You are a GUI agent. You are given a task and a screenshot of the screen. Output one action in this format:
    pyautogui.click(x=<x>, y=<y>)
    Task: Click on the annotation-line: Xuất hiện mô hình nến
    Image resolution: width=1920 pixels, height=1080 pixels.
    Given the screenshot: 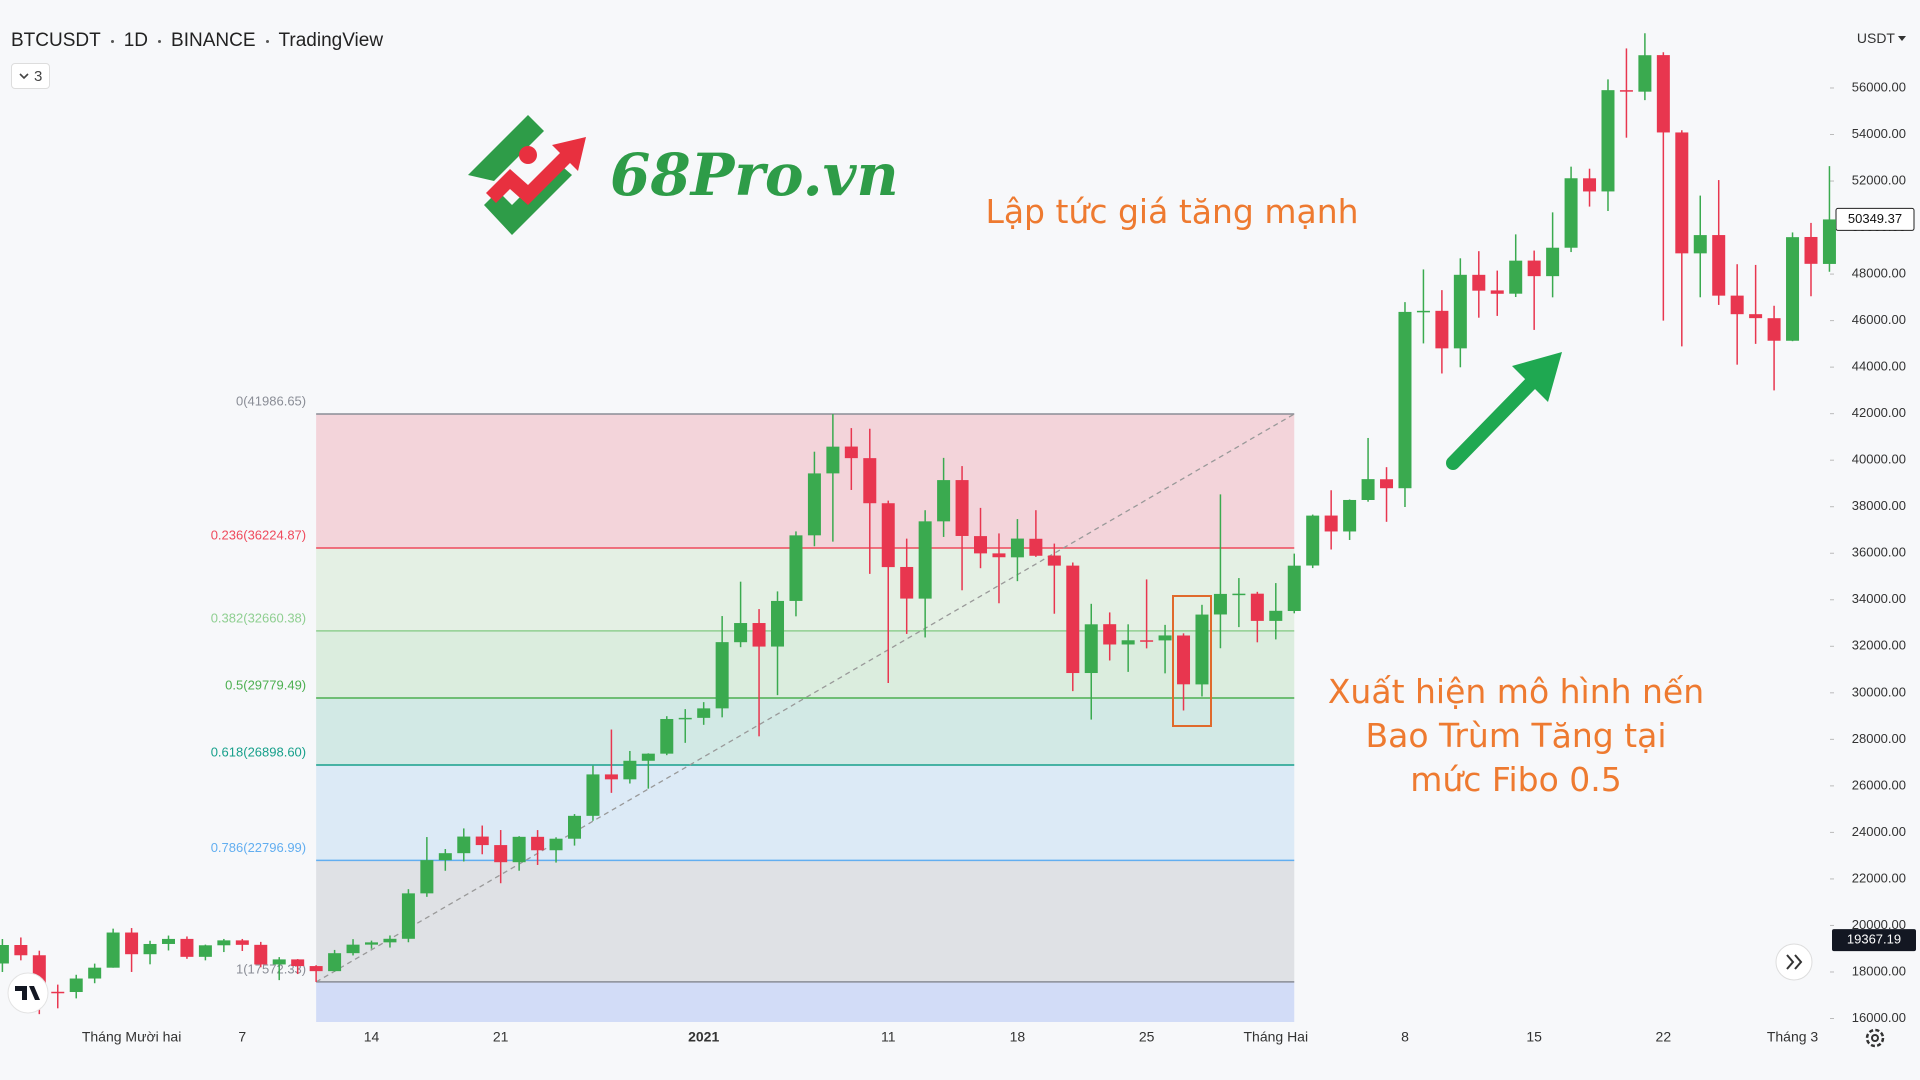 What is the action you would take?
    pyautogui.click(x=1516, y=691)
    